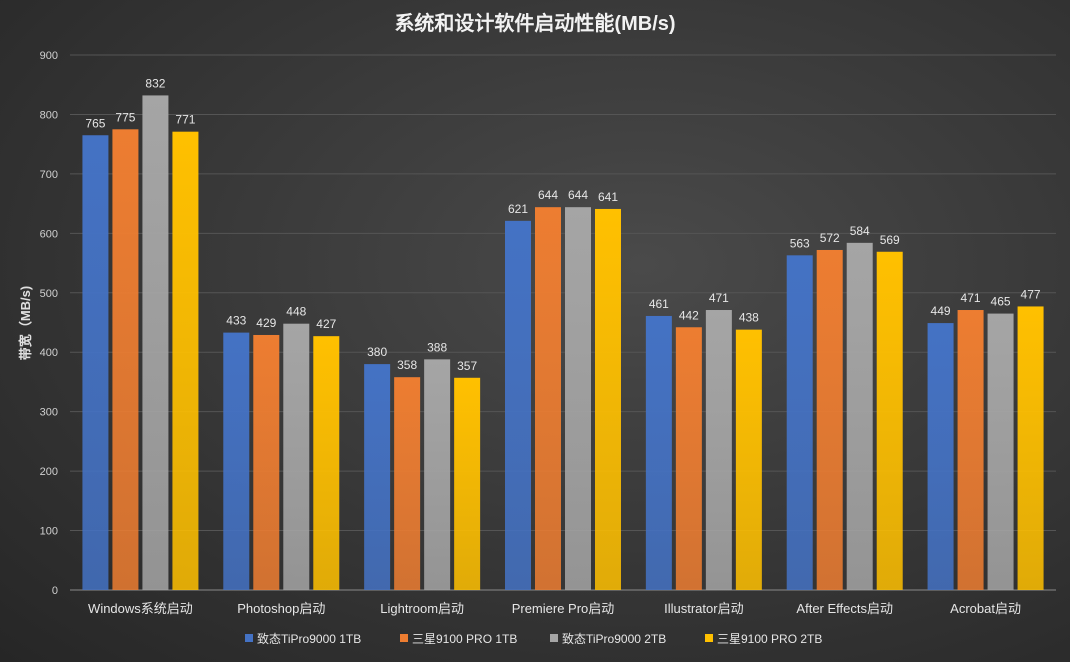 Image resolution: width=1070 pixels, height=662 pixels. I want to click on y-tick-label: 0, so click(55, 591).